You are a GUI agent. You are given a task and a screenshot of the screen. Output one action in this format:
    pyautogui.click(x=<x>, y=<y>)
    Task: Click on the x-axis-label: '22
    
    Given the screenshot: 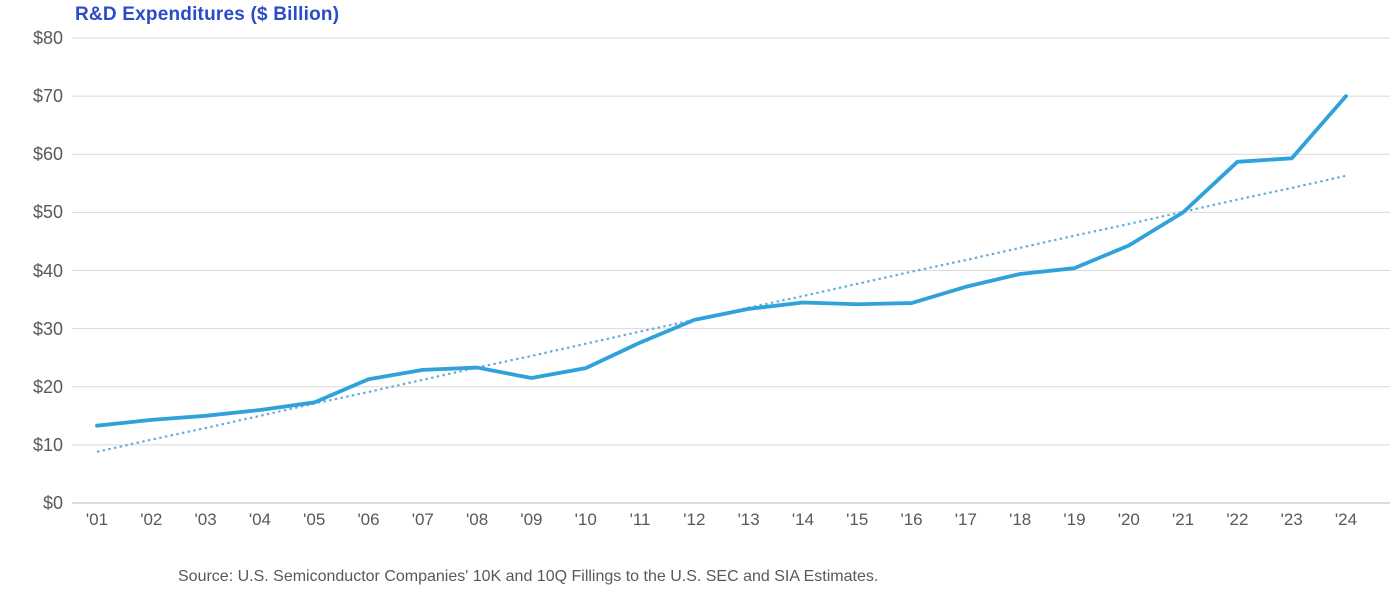 What is the action you would take?
    pyautogui.click(x=1237, y=519)
    